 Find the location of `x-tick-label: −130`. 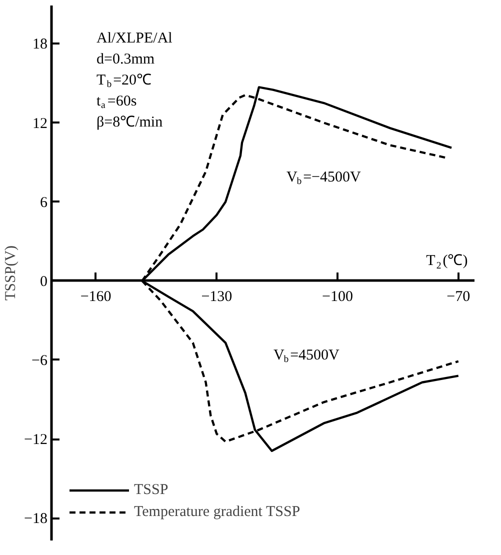

x-tick-label: −130 is located at coordinates (216, 296).